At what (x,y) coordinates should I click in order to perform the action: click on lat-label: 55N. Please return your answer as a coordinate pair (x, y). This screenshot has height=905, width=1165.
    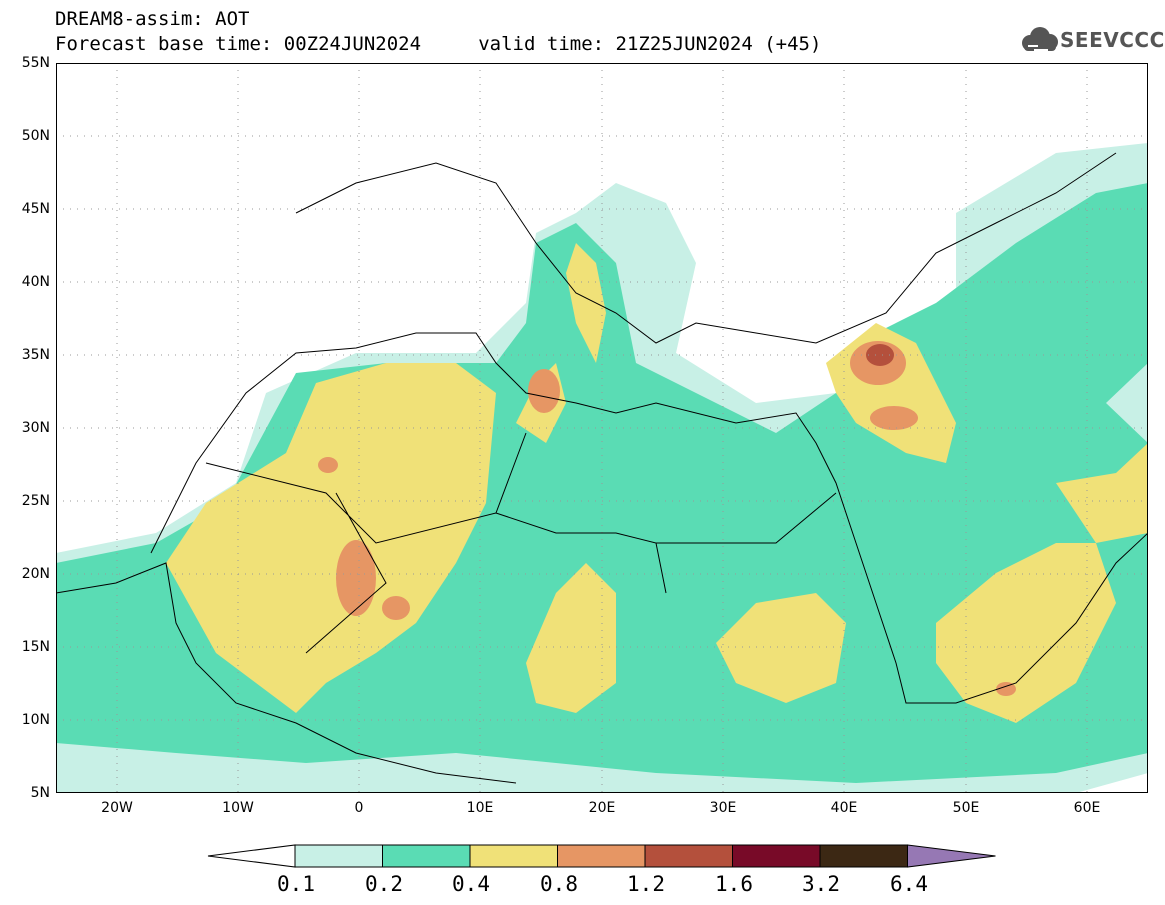
    Looking at the image, I should click on (35, 63).